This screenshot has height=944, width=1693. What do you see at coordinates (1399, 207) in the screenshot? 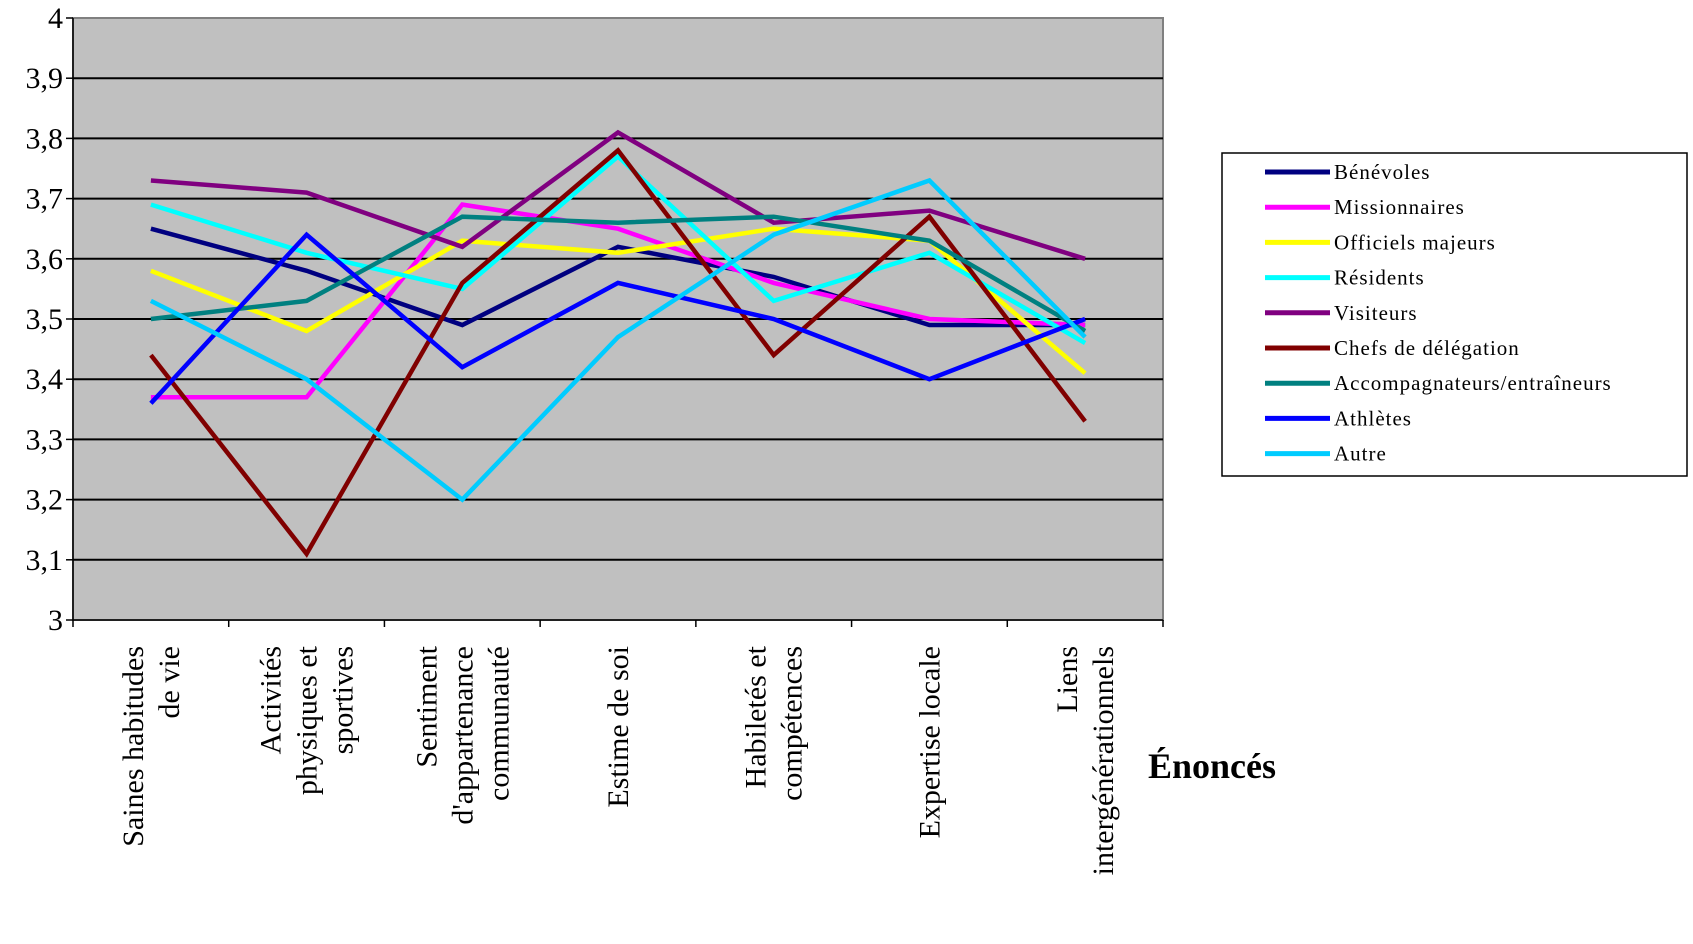
I see `legend-label: Missionnaires` at bounding box center [1399, 207].